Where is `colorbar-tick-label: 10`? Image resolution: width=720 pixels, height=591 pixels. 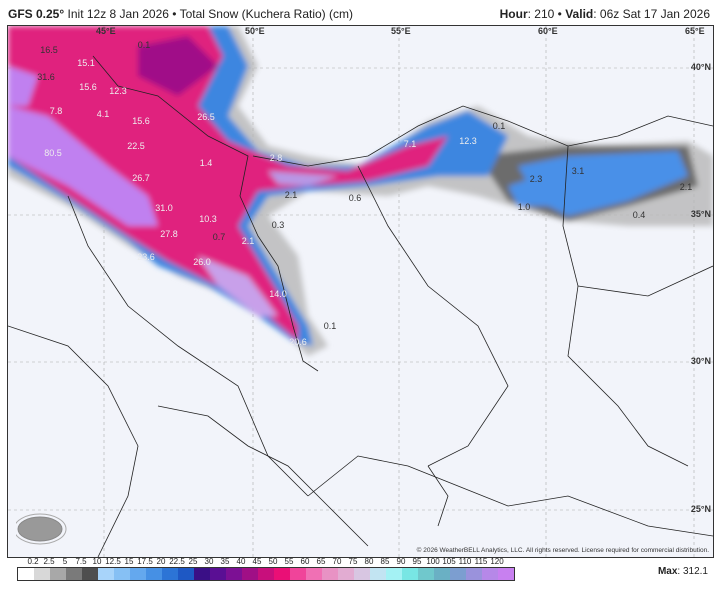 colorbar-tick-label: 10 is located at coordinates (97, 561).